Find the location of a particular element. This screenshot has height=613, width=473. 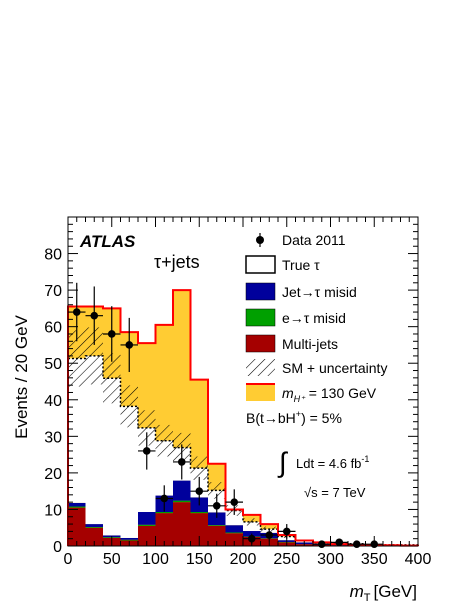

y-axis-title: Events / 20 GeV is located at coordinates (21, 376).